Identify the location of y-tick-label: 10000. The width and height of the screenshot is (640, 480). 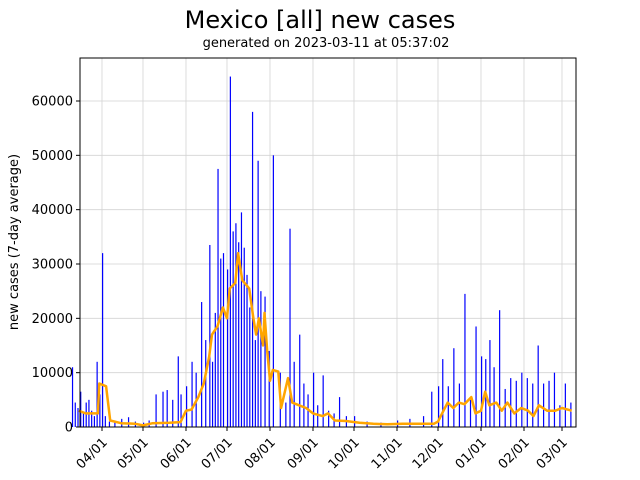
(52, 373).